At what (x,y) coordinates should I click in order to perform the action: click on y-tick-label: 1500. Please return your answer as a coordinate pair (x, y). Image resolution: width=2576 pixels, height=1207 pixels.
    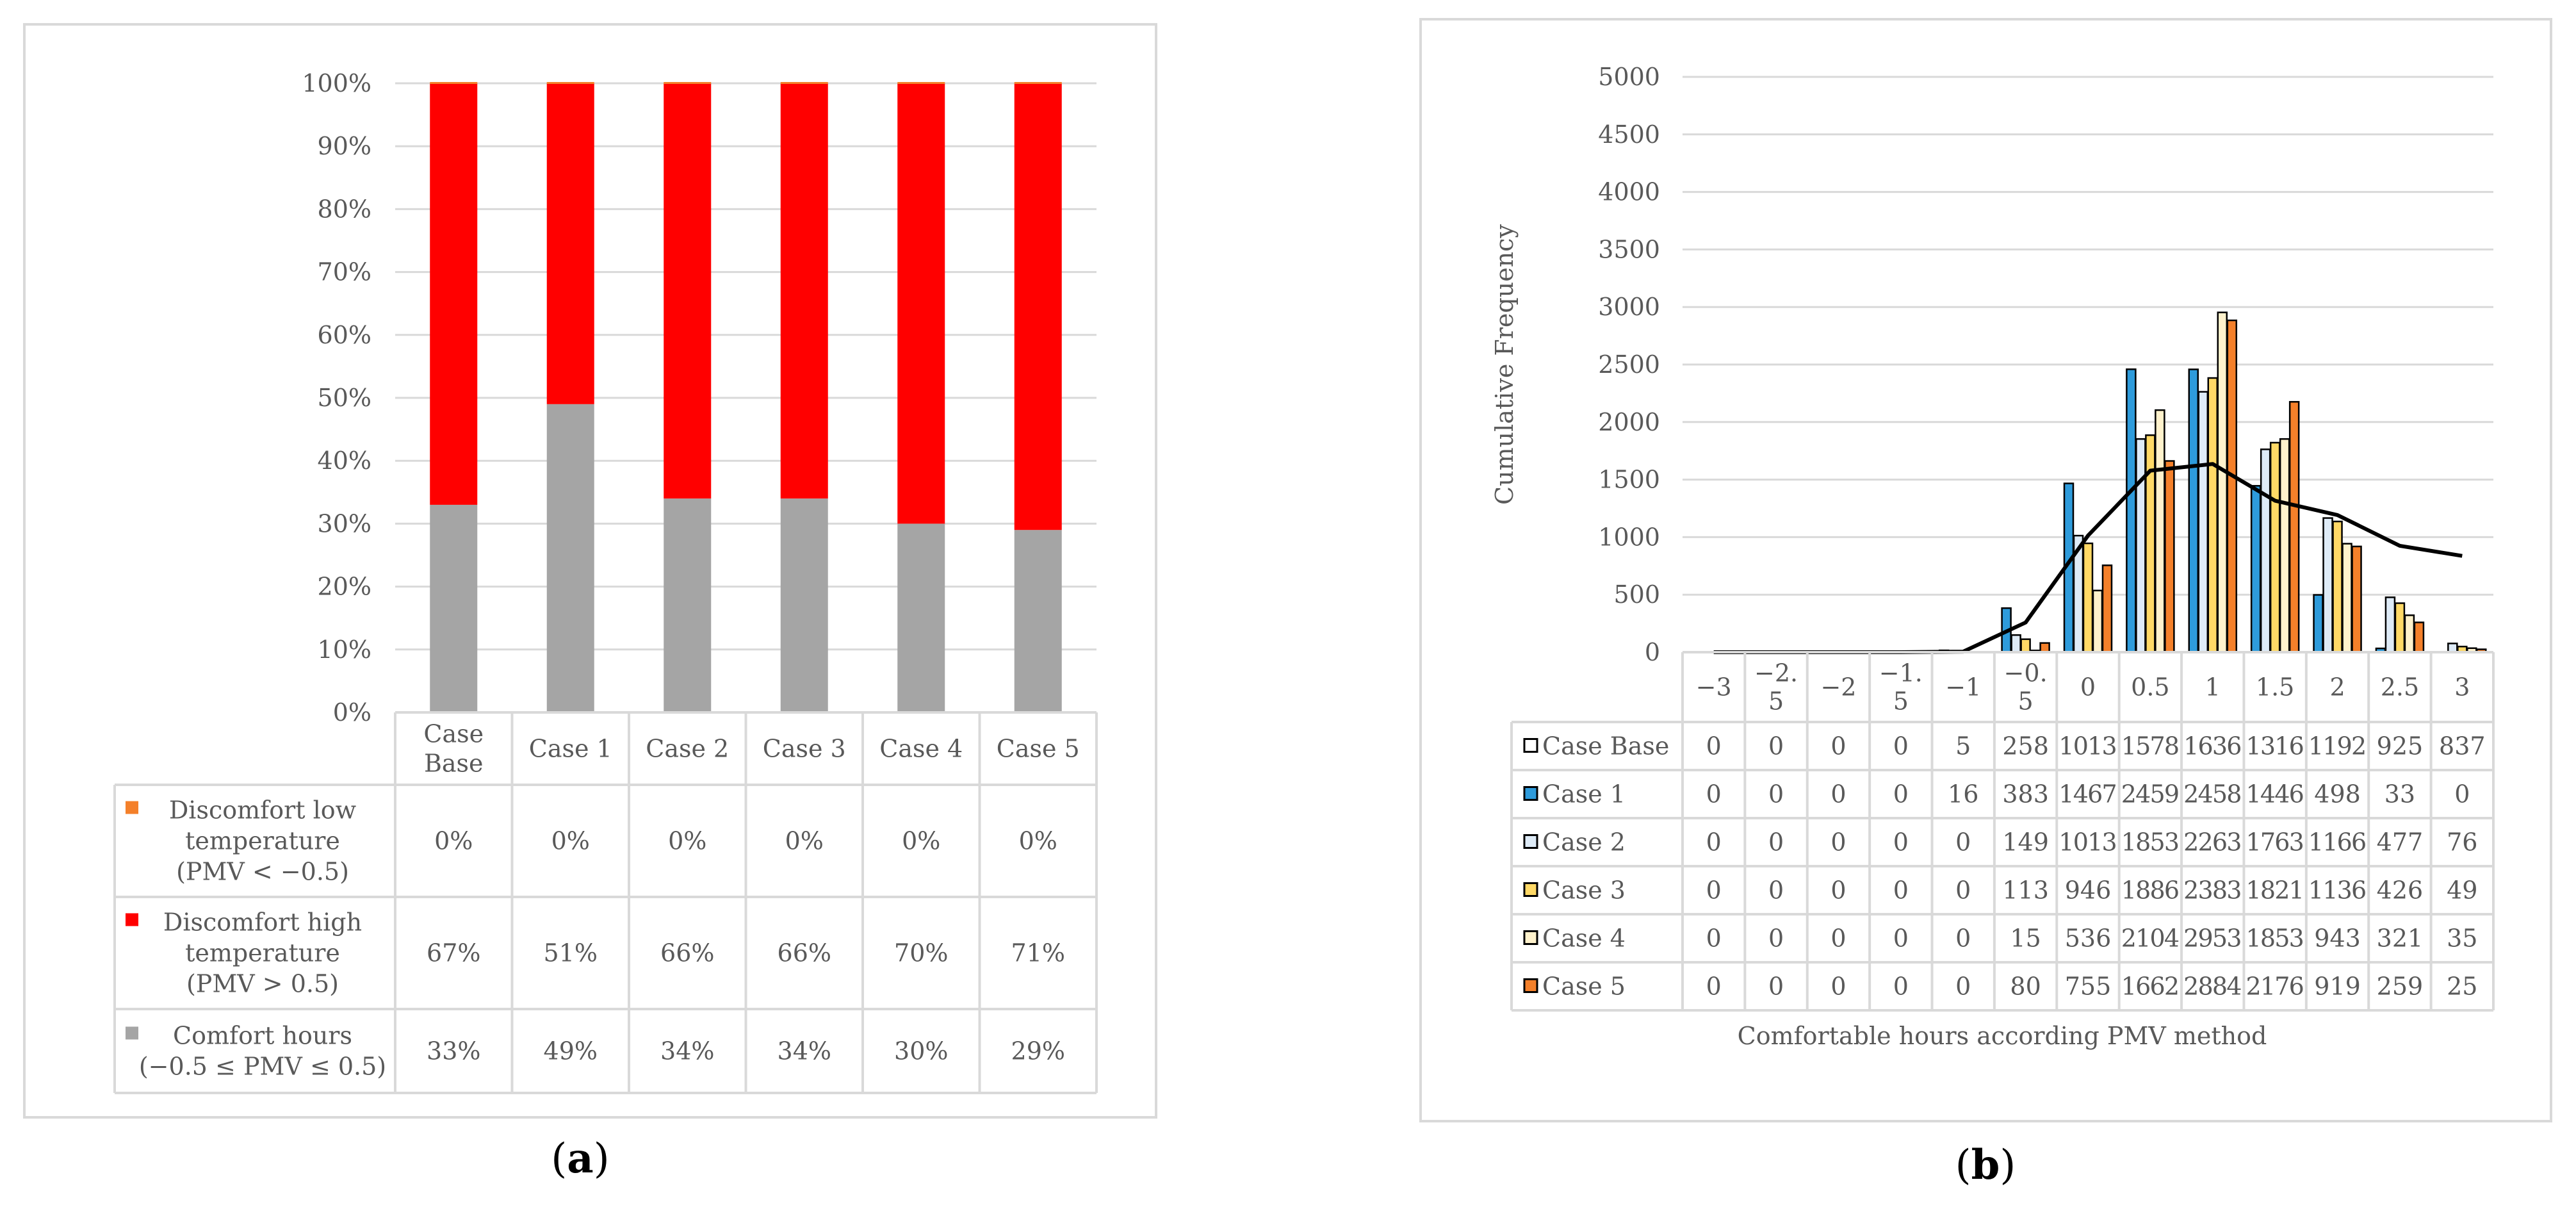
    Looking at the image, I should click on (1629, 480).